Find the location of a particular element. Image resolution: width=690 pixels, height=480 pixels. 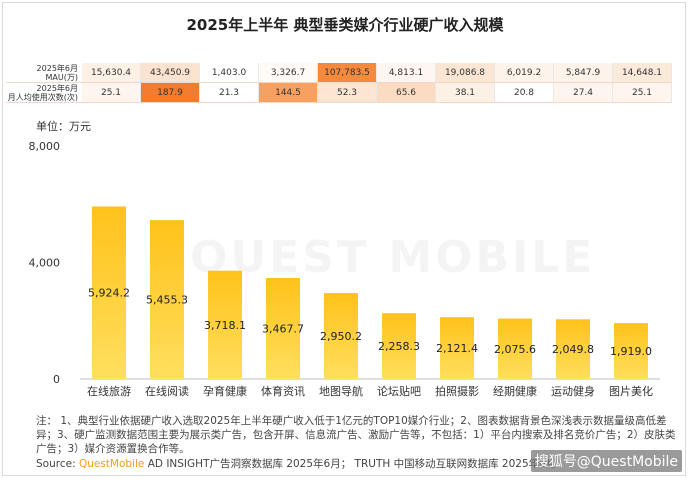

metrics-row-label: 2025年6月 MAU(万) is located at coordinates (44, 73).